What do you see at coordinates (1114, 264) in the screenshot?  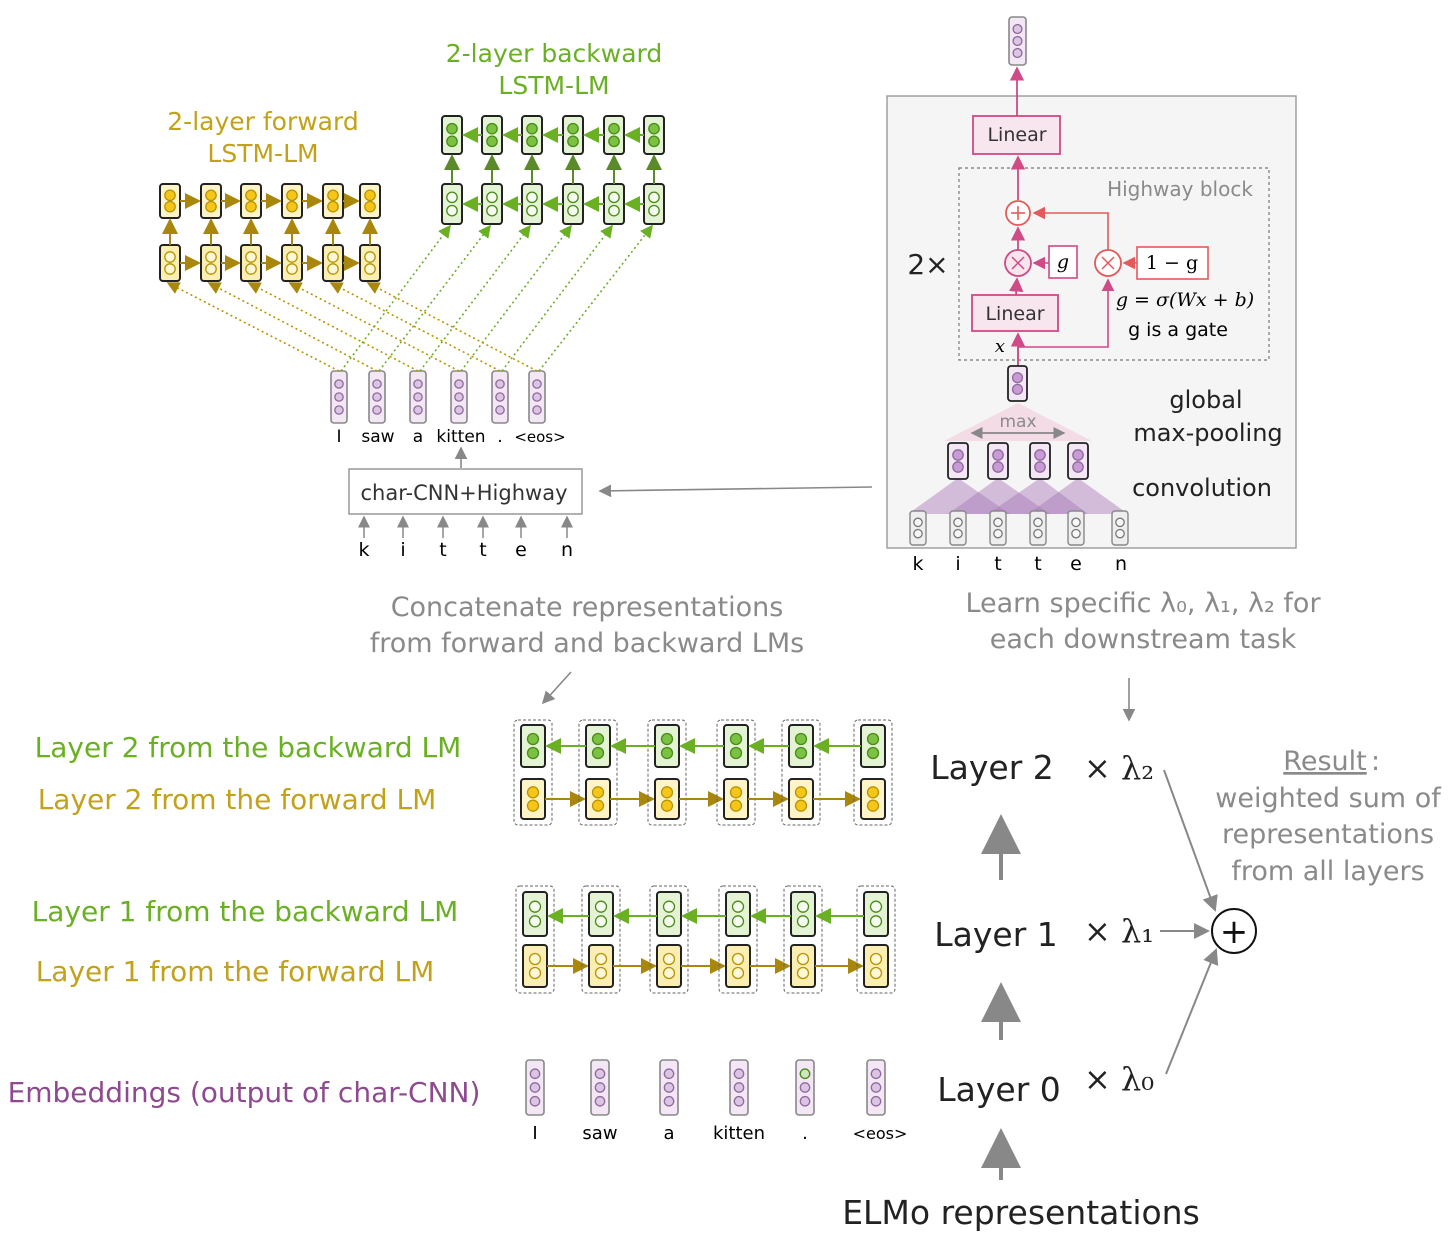 I see `highway-block-box` at bounding box center [1114, 264].